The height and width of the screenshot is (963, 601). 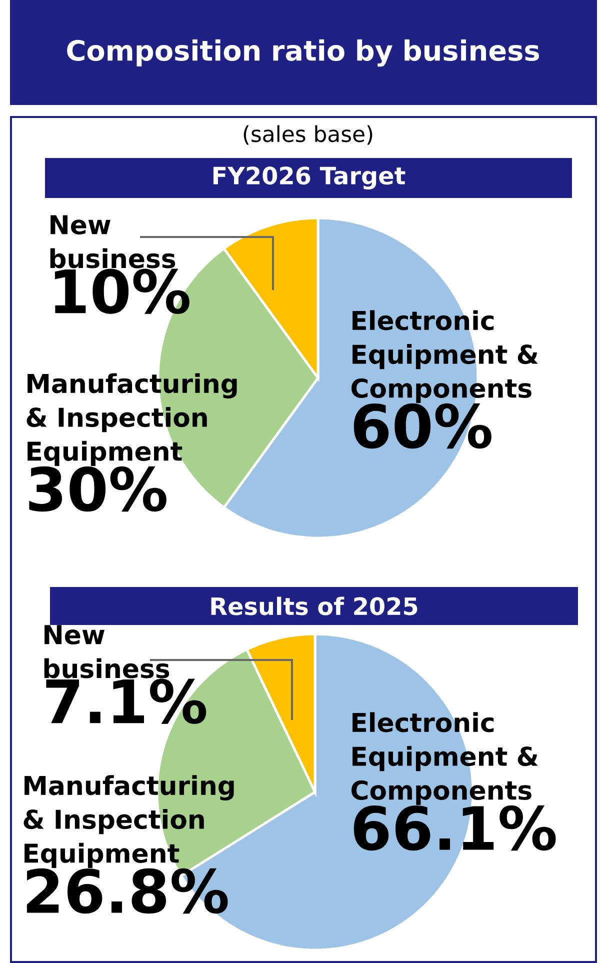 I want to click on text: Composition ratio by business, so click(x=303, y=53).